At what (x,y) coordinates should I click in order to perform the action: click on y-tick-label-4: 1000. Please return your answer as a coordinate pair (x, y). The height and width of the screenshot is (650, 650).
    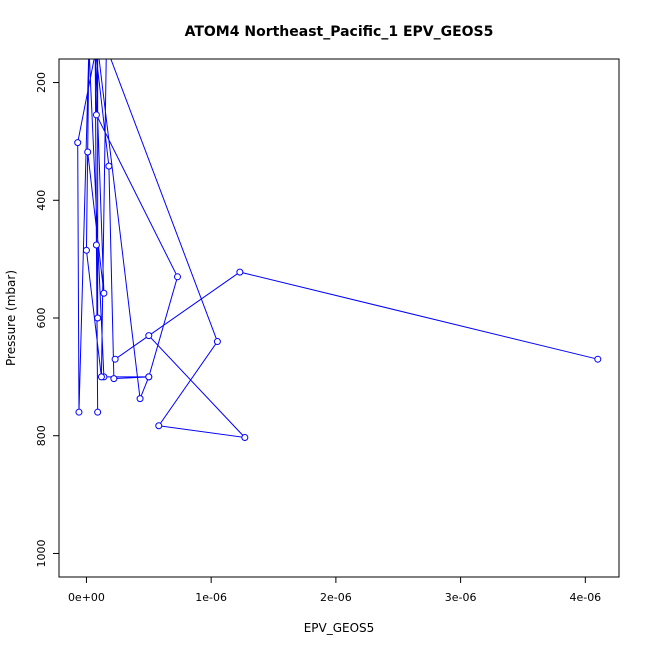
    Looking at the image, I should click on (41, 553).